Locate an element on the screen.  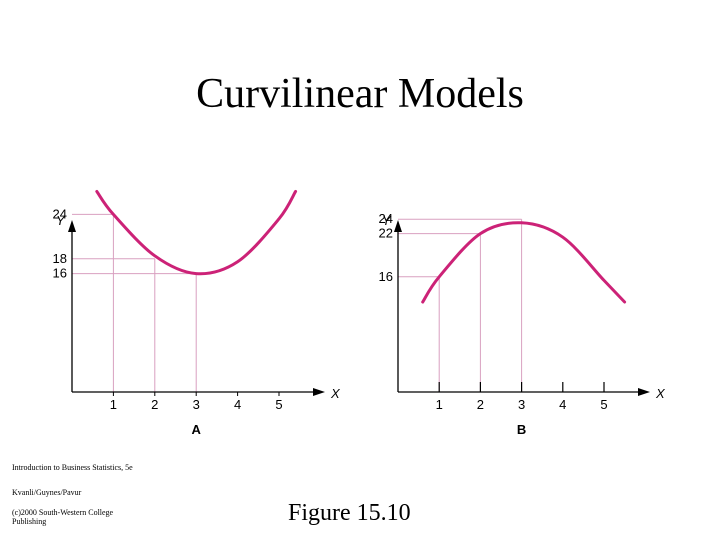
panel-b-x-tick-label-2: 2 is located at coordinates (480, 404).